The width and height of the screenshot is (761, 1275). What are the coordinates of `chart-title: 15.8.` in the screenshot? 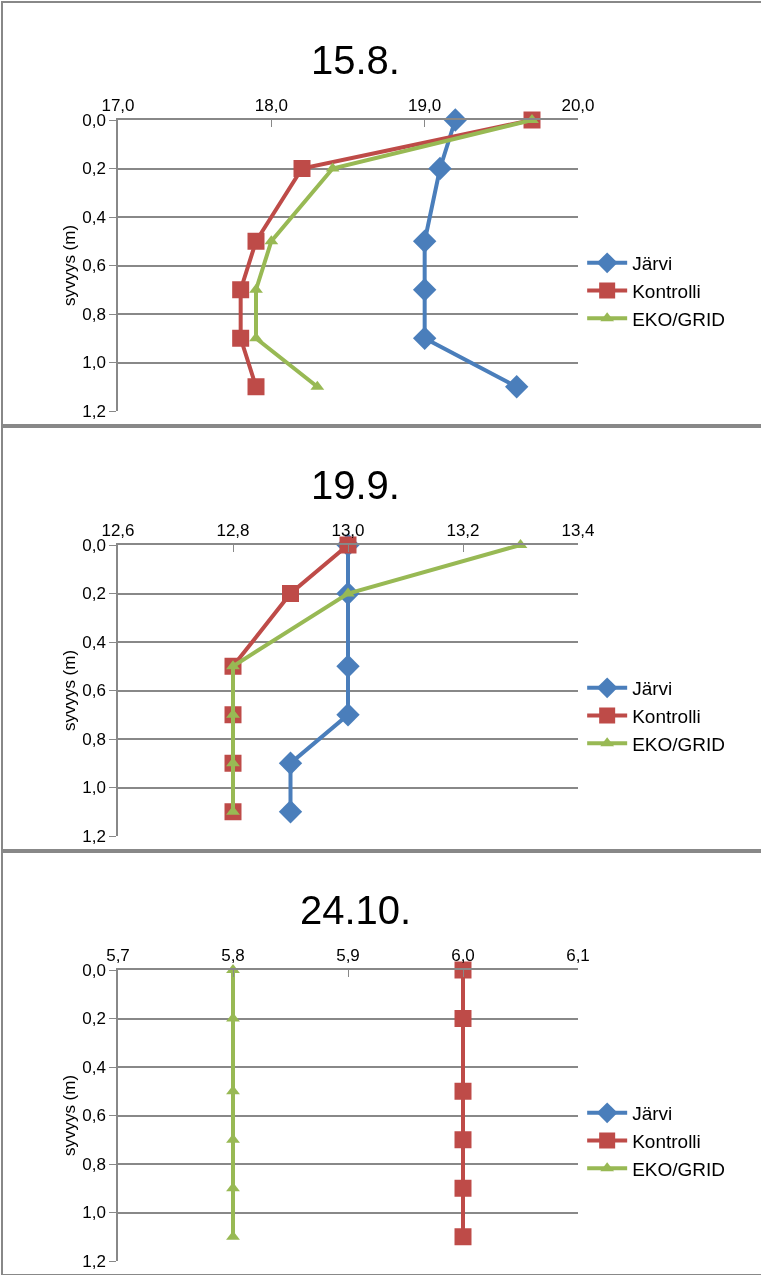 It's located at (355, 60).